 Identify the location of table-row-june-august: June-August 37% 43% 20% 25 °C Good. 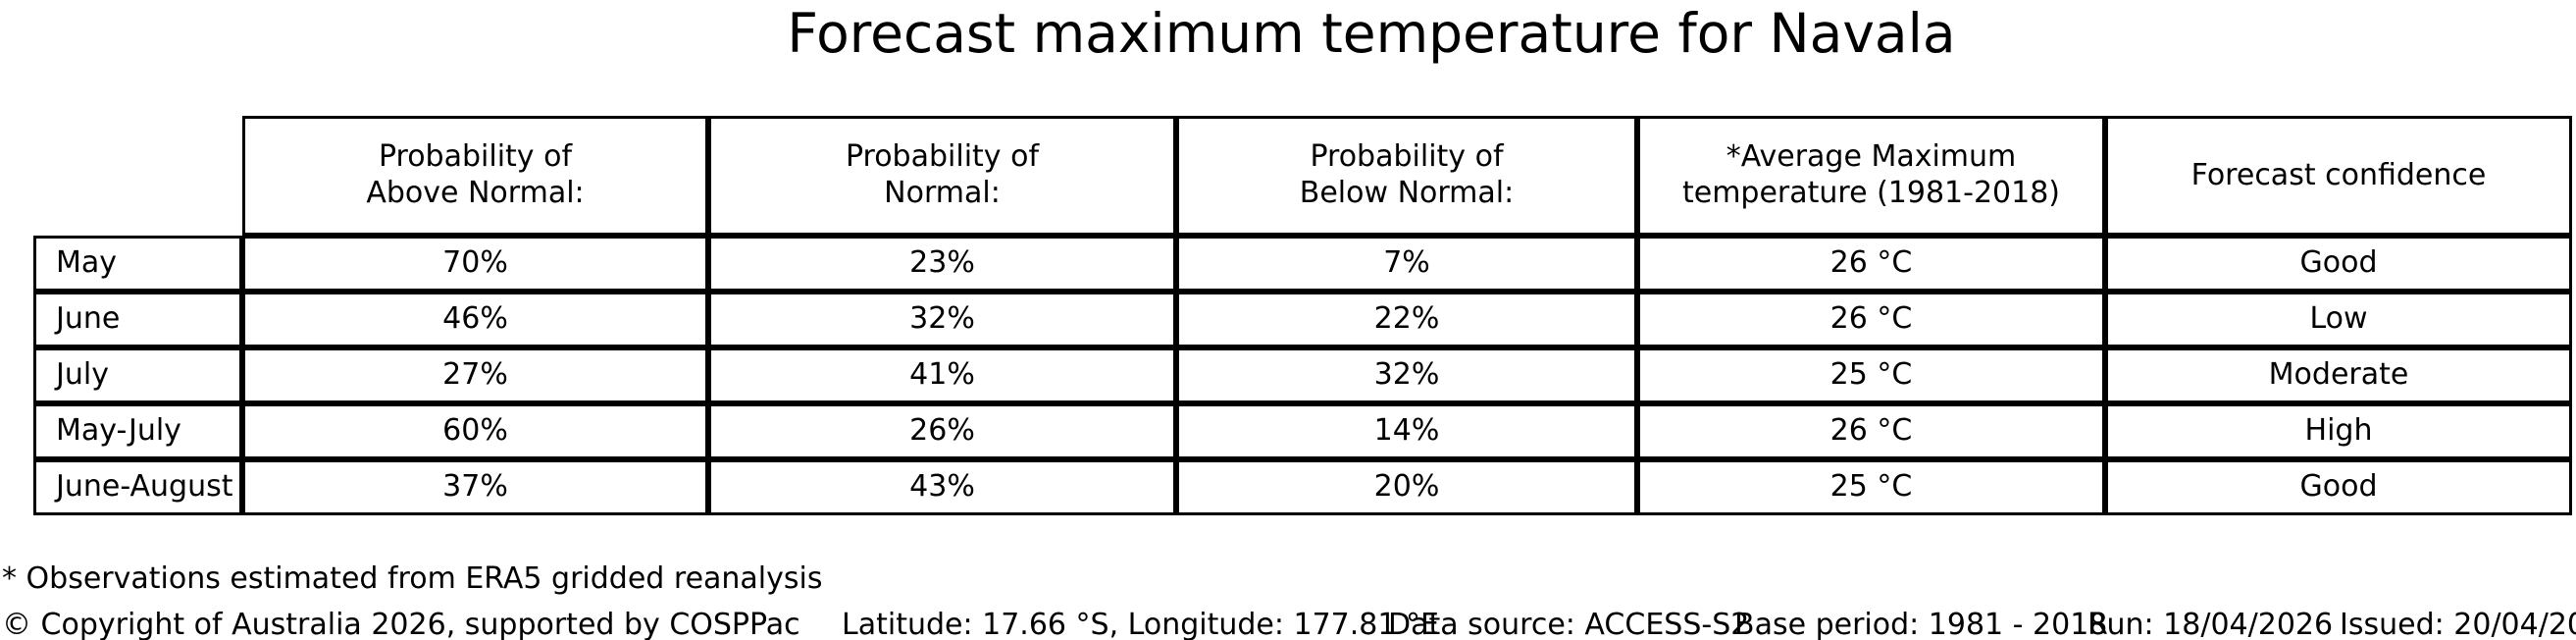
(1302, 487).